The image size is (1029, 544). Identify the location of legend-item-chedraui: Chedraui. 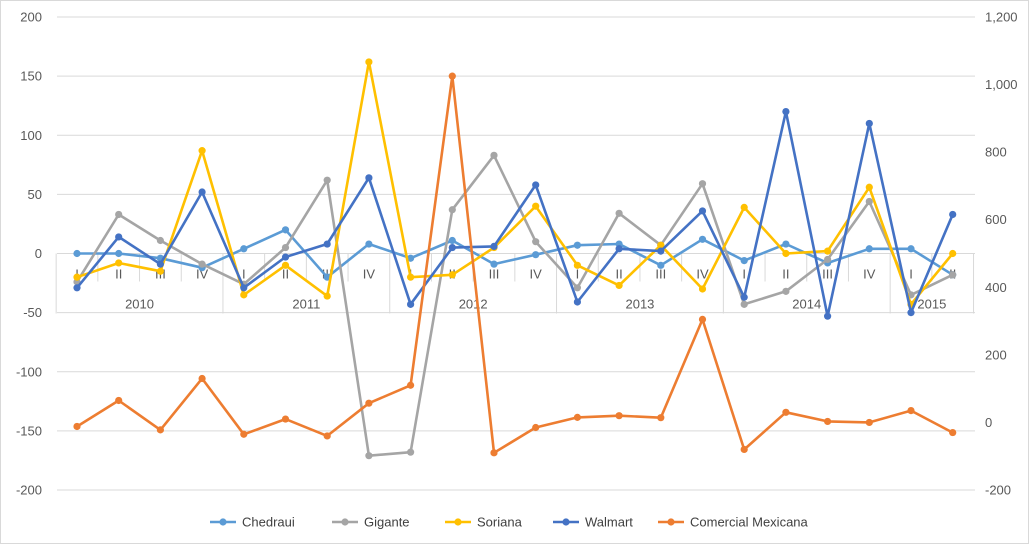
(252, 522).